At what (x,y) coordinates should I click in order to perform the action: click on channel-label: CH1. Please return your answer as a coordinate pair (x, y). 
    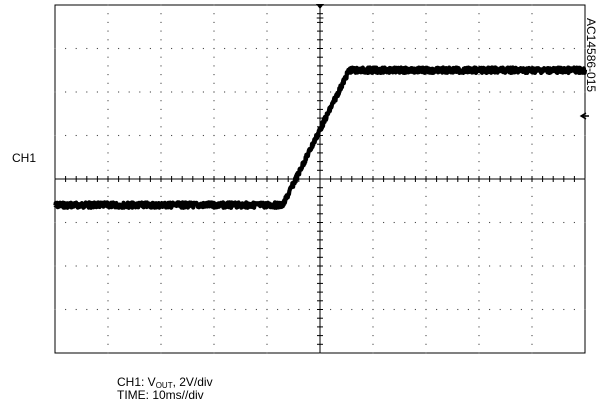
    Looking at the image, I should click on (24, 158).